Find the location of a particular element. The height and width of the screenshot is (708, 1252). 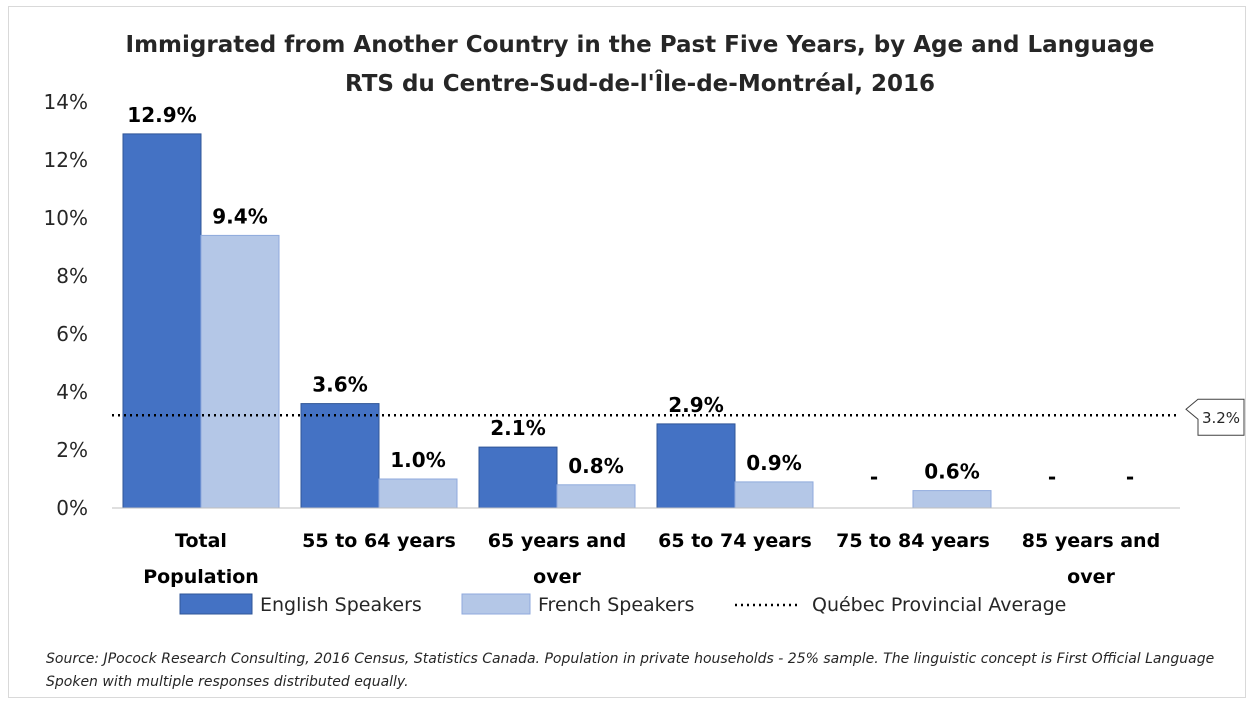

data-label: 0.9% is located at coordinates (773, 463).